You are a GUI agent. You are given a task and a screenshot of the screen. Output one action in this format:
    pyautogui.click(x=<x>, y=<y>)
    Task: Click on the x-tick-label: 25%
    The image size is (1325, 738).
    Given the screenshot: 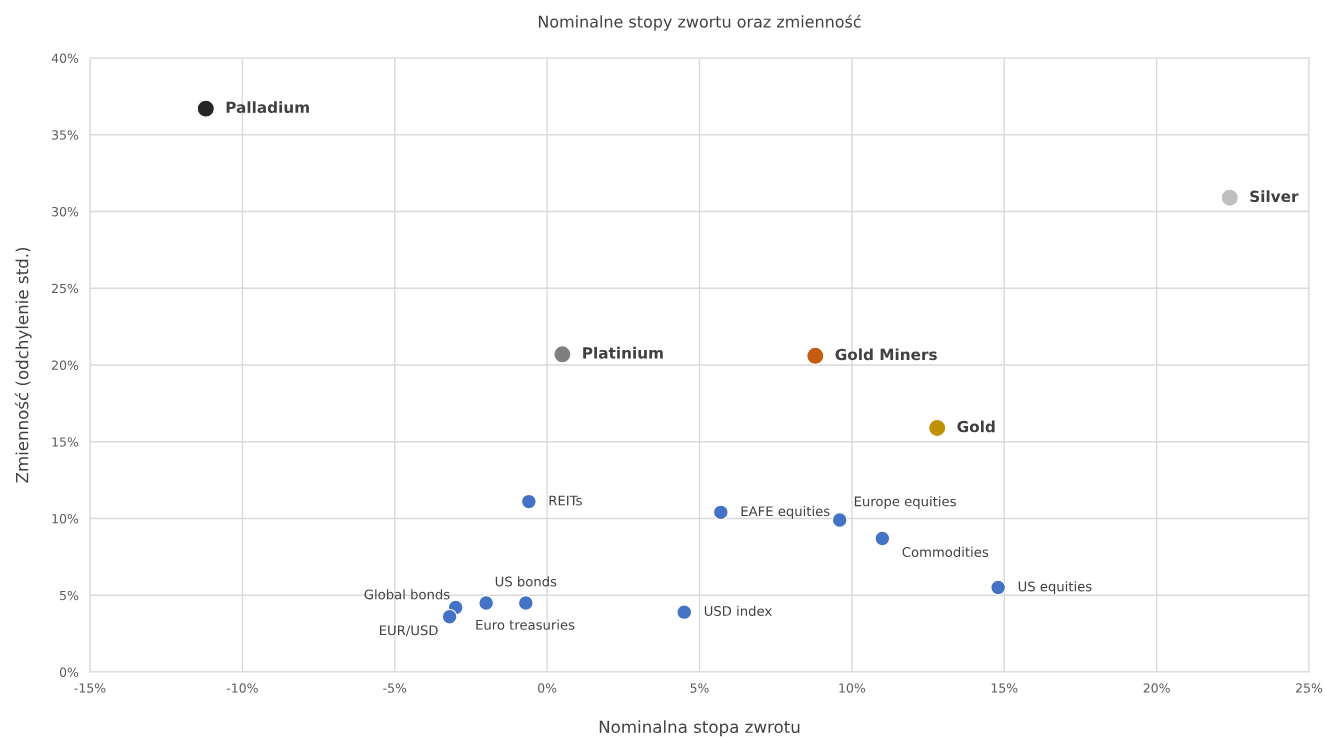 What is the action you would take?
    pyautogui.click(x=1309, y=688)
    